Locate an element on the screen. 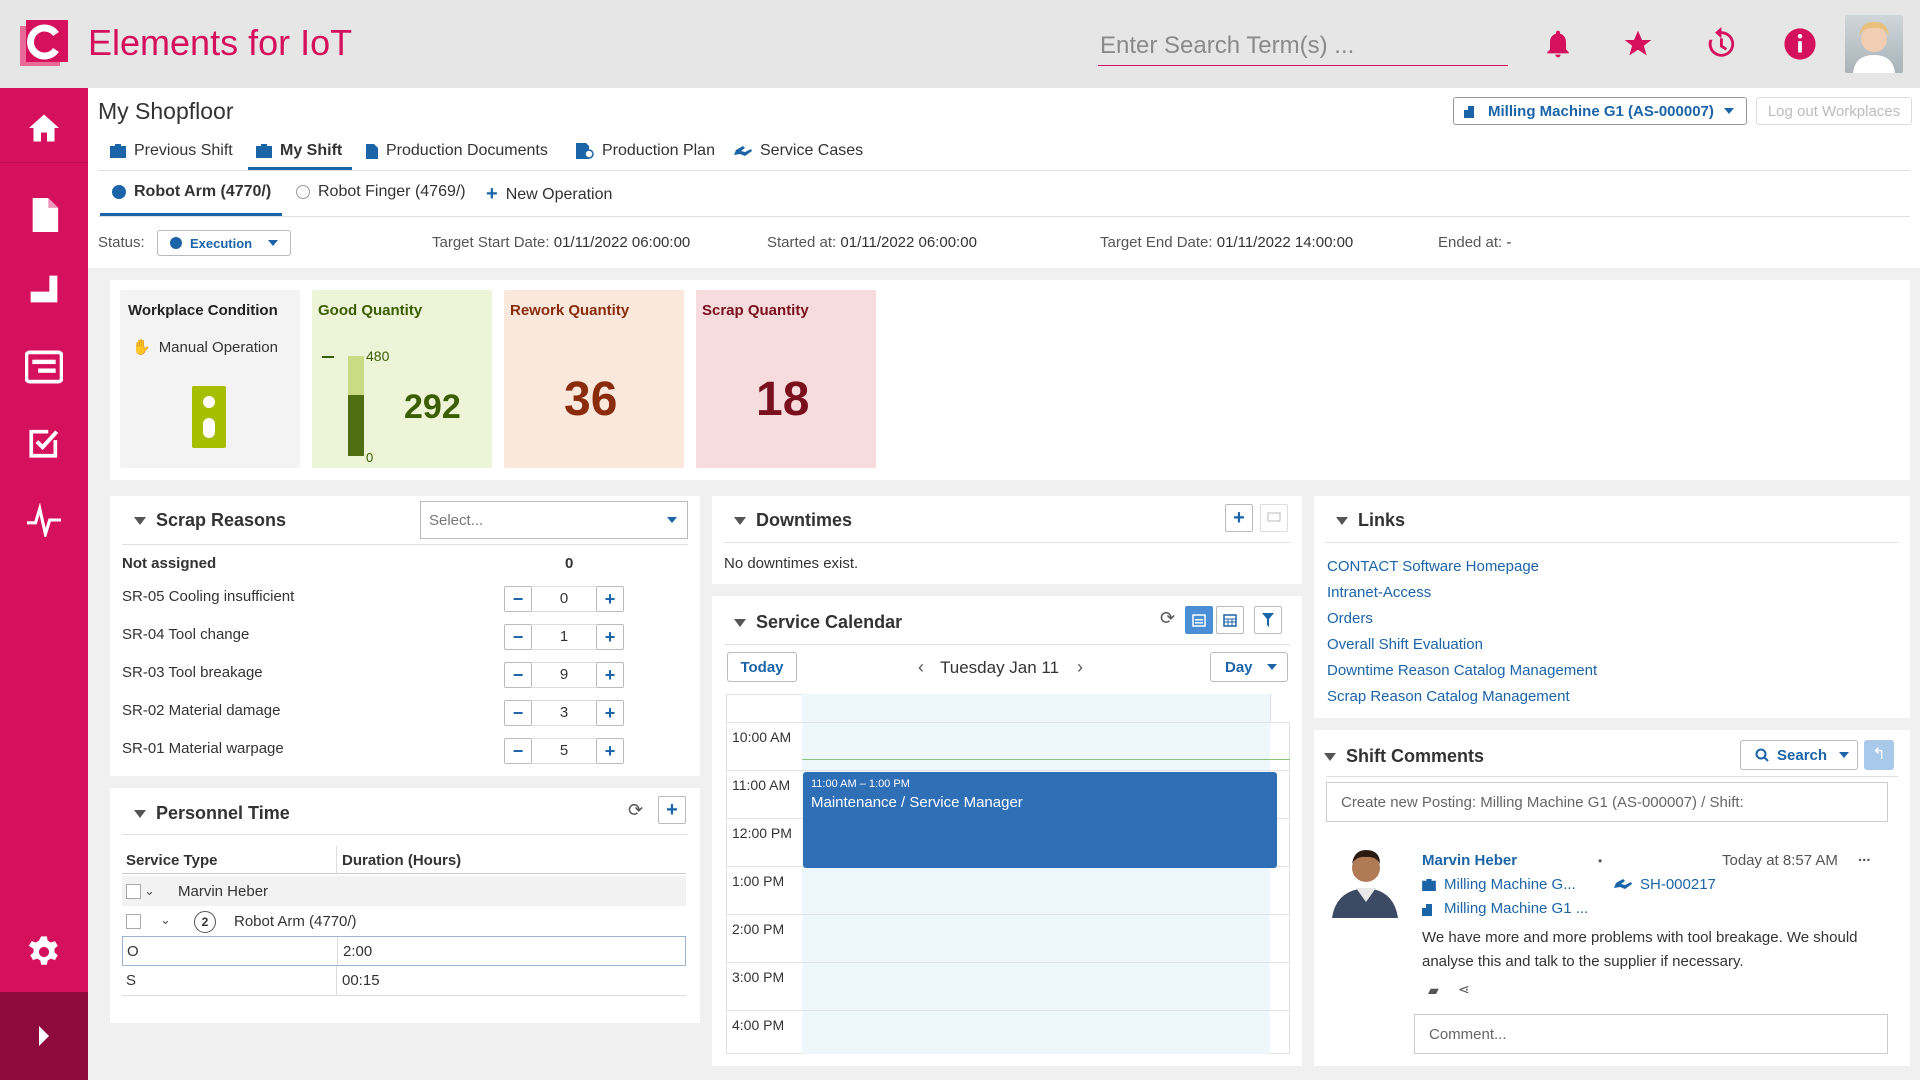 Image resolution: width=1920 pixels, height=1080 pixels. comment-icon: ▰ is located at coordinates (1433, 990).